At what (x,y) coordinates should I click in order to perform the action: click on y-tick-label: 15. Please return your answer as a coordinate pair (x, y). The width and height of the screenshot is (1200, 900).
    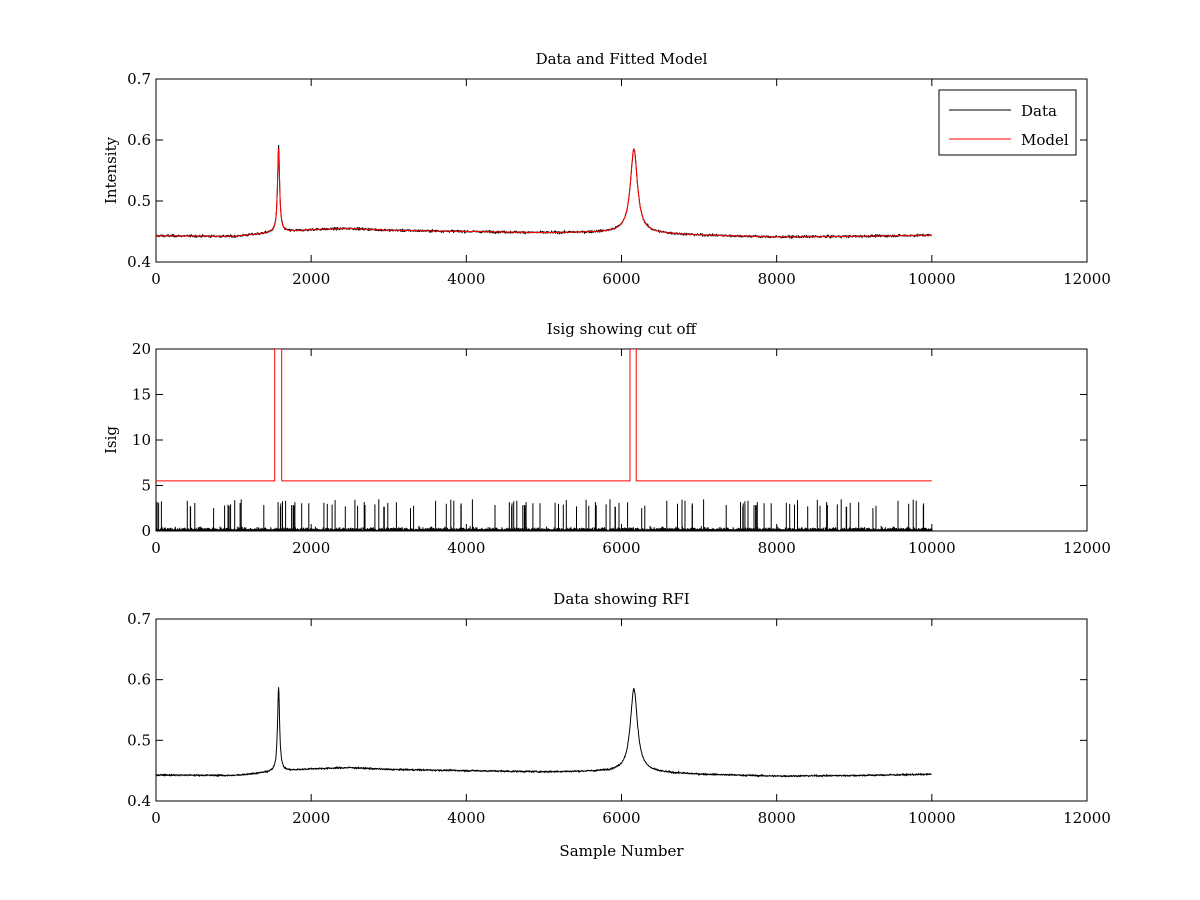
    Looking at the image, I should click on (141, 395).